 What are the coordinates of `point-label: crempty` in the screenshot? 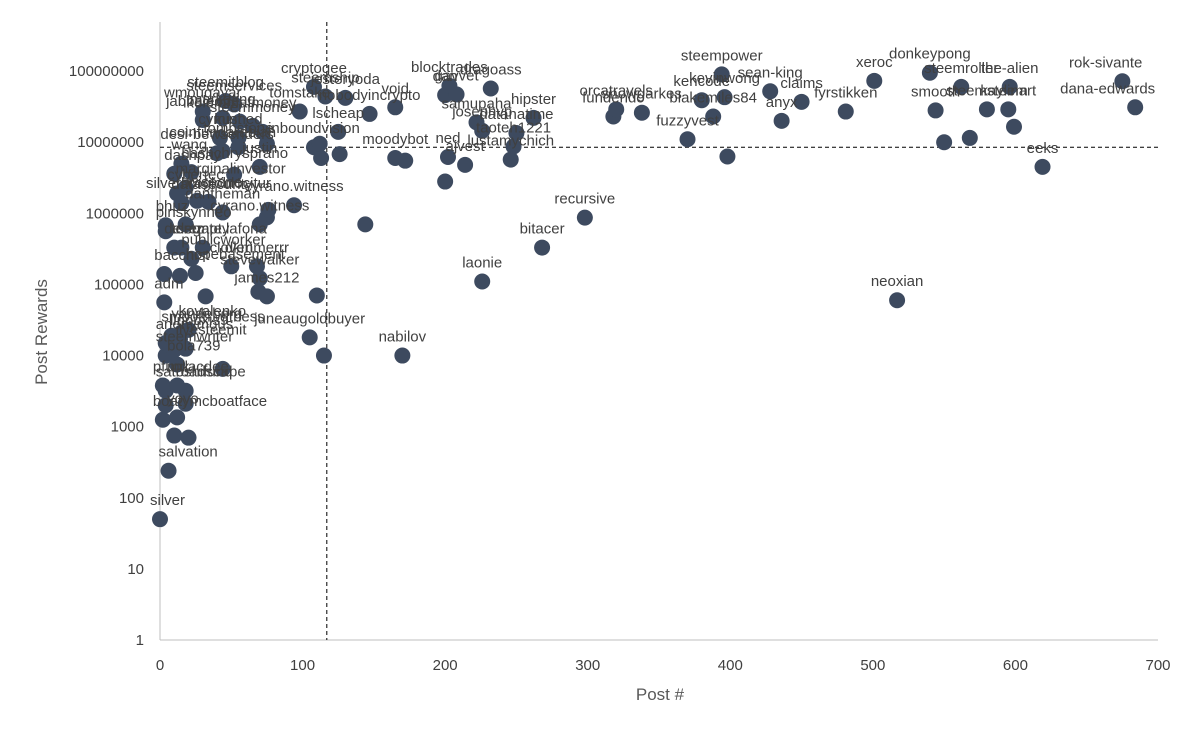 It's located at (203, 229).